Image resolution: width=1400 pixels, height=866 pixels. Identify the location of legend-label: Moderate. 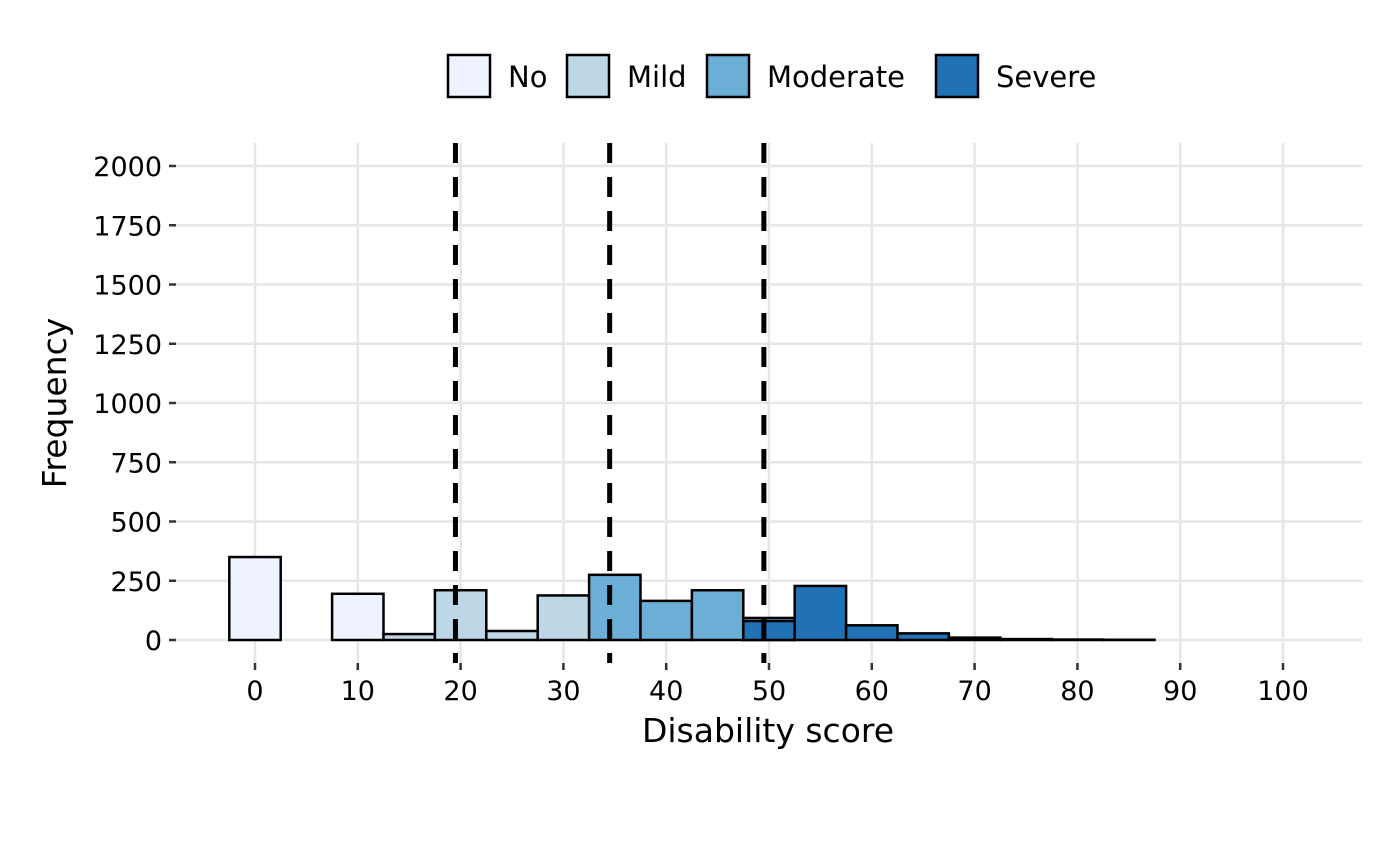
(836, 77).